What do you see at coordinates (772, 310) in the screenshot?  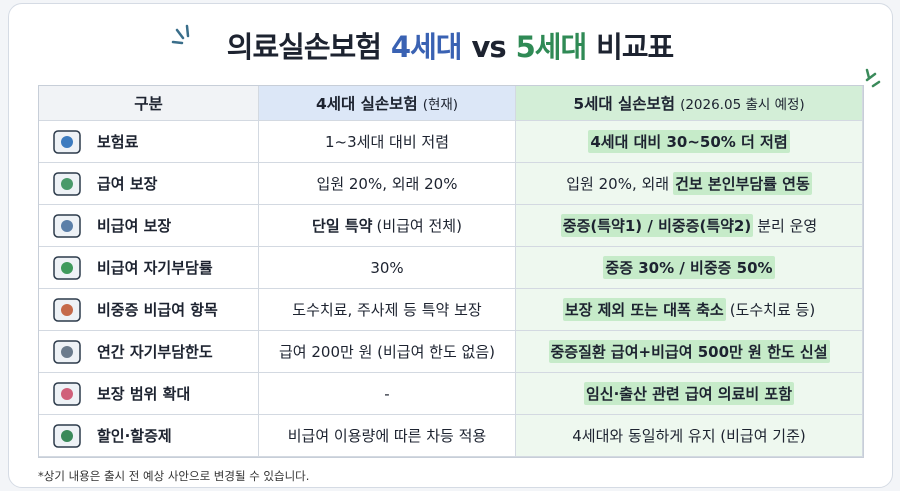 I see `cell-text: (도수치료 등)` at bounding box center [772, 310].